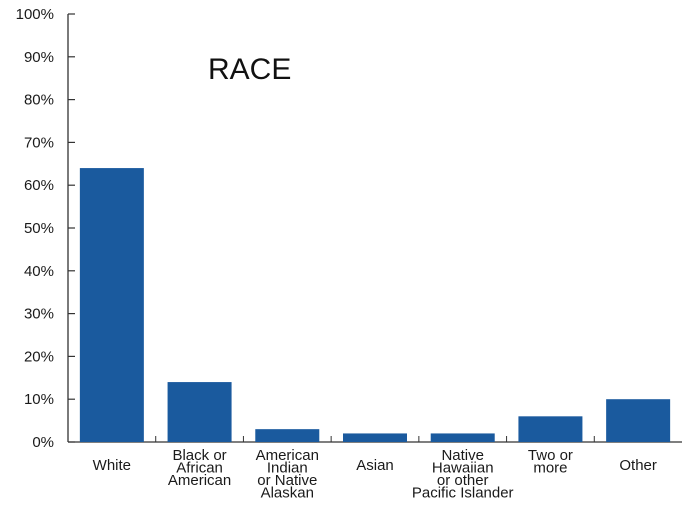 The image size is (692, 518). I want to click on y-tick-label: 30%, so click(39, 314).